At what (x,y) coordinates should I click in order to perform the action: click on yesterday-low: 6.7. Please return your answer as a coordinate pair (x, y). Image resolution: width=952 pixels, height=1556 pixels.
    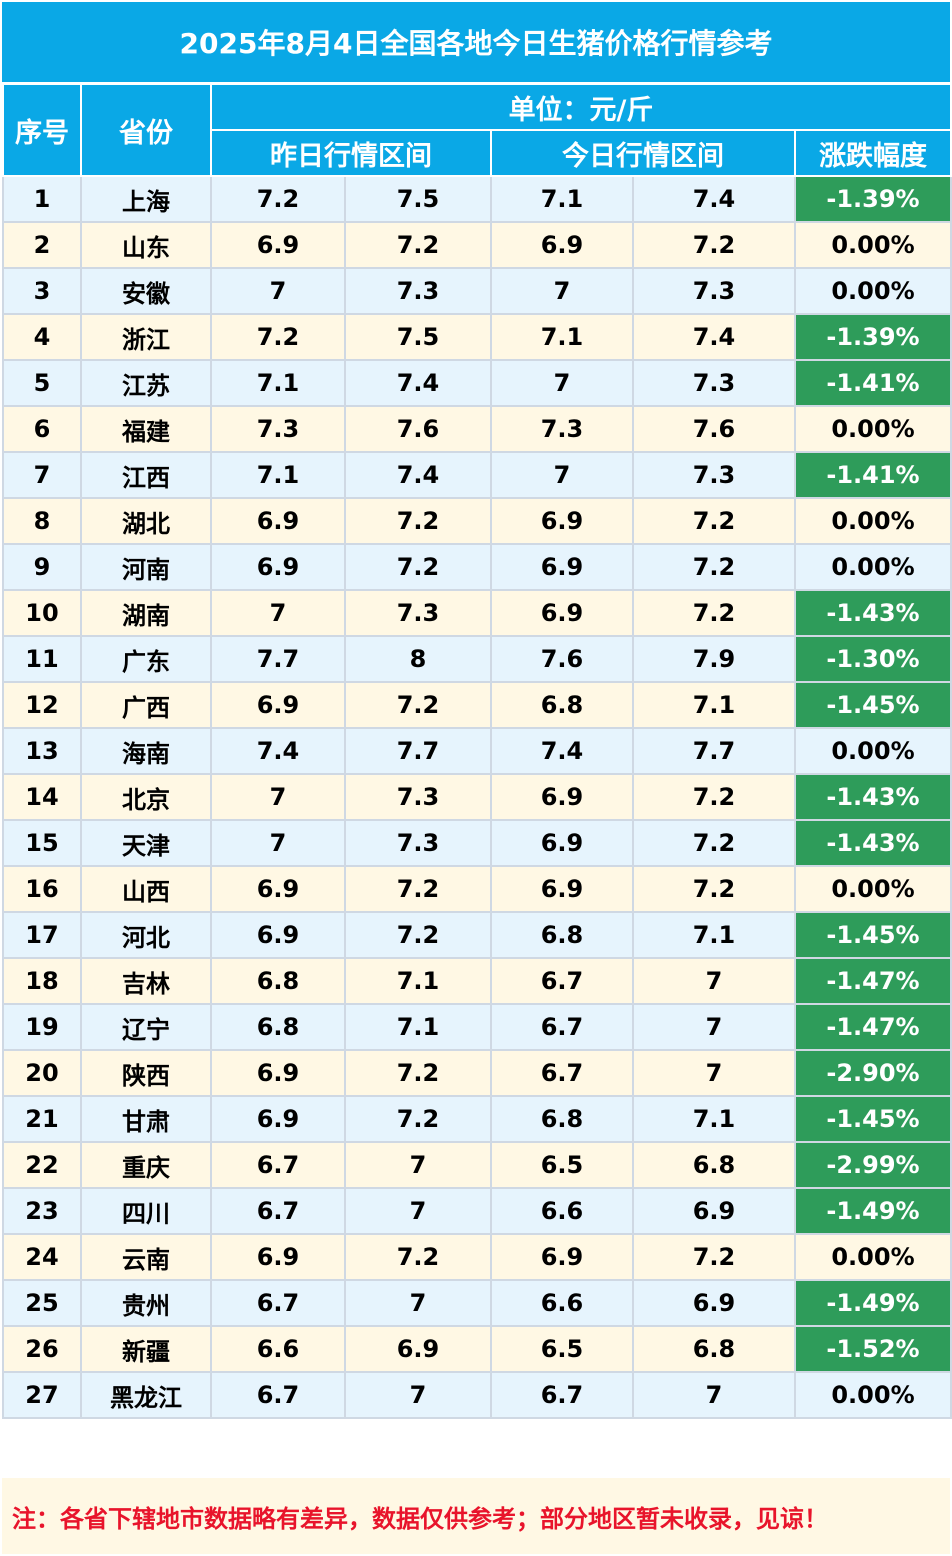
    Looking at the image, I should click on (278, 1303).